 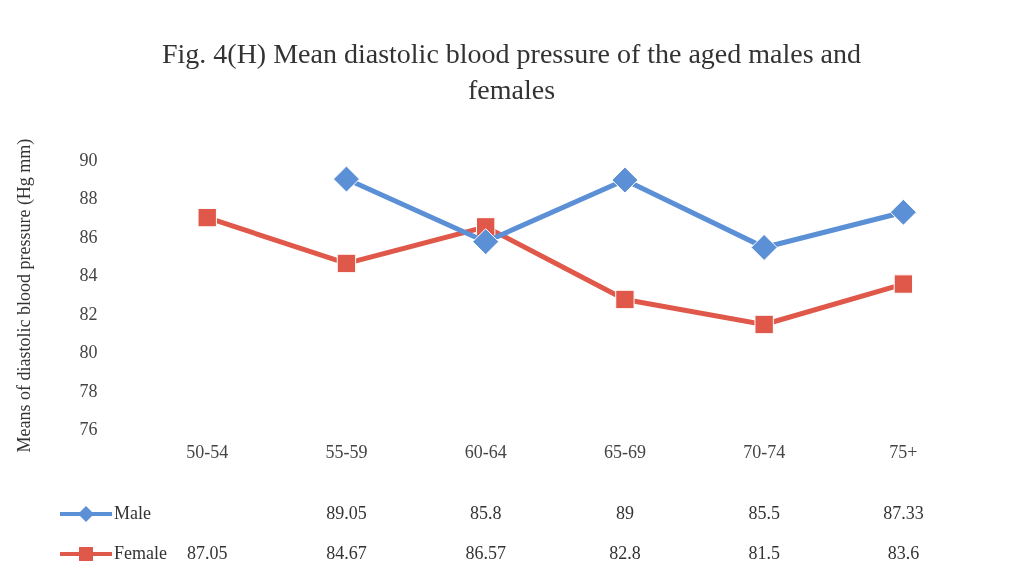 What do you see at coordinates (132, 512) in the screenshot?
I see `legend-label: Male` at bounding box center [132, 512].